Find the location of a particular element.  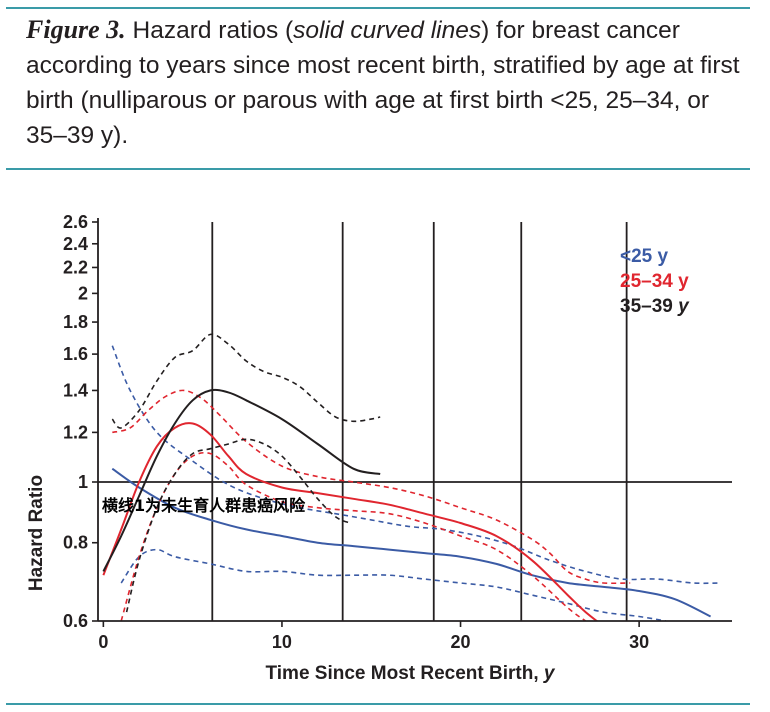

legend-entry-2: 25–34 y is located at coordinates (654, 281).